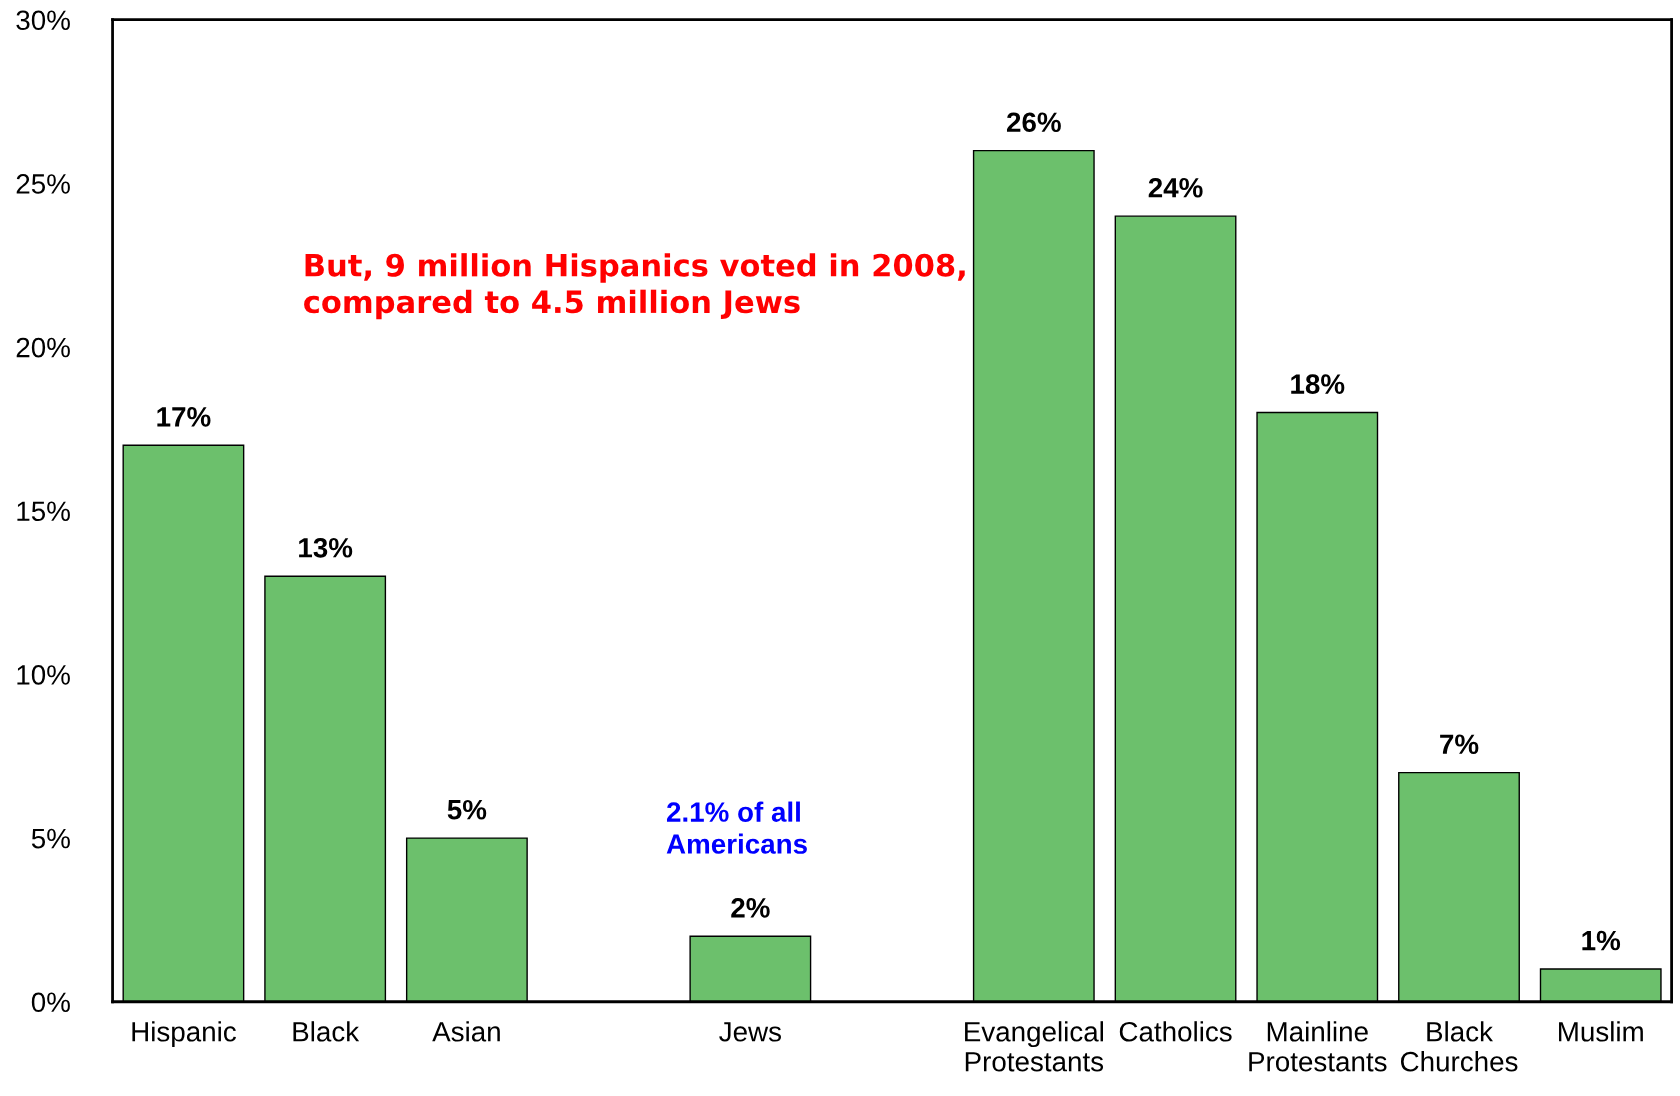 This screenshot has width=1680, height=1096. Describe the element at coordinates (43, 347) in the screenshot. I see `y-tick-label: 20%` at that location.